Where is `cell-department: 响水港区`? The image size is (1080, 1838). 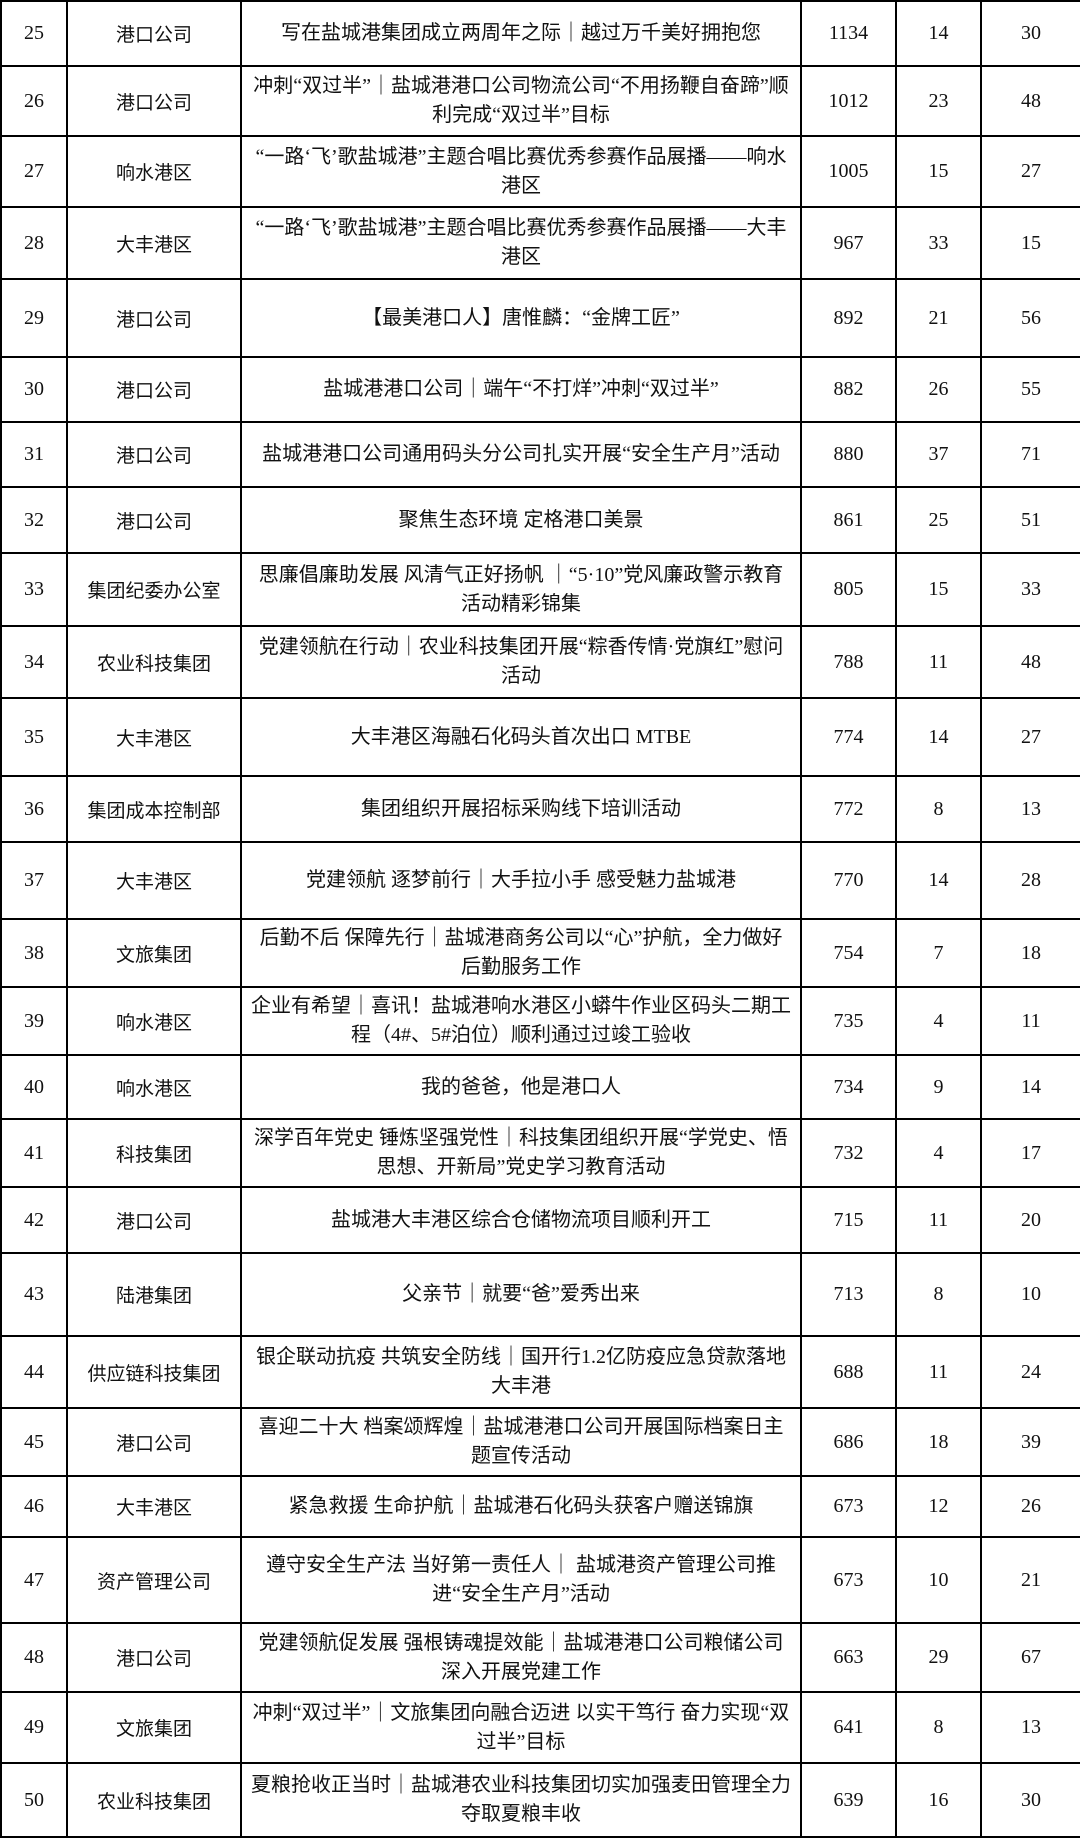 cell-department: 响水港区 is located at coordinates (154, 171).